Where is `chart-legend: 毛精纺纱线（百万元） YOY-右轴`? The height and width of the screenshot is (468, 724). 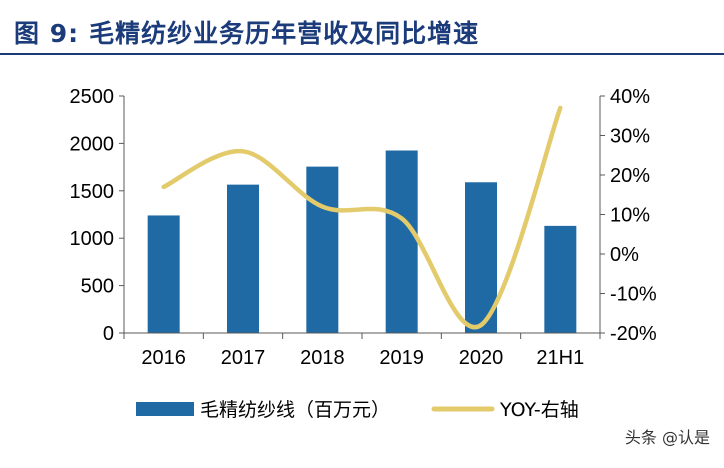 chart-legend: 毛精纺纱线（百万元） YOY-右轴 is located at coordinates (357, 410).